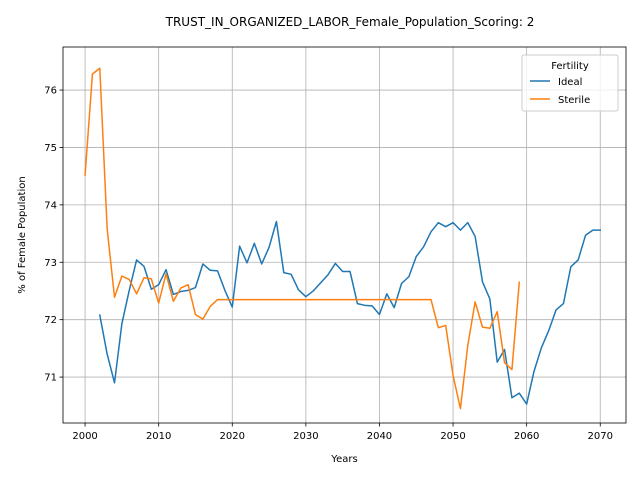  I want to click on y-tick-label-73: 73, so click(50, 263).